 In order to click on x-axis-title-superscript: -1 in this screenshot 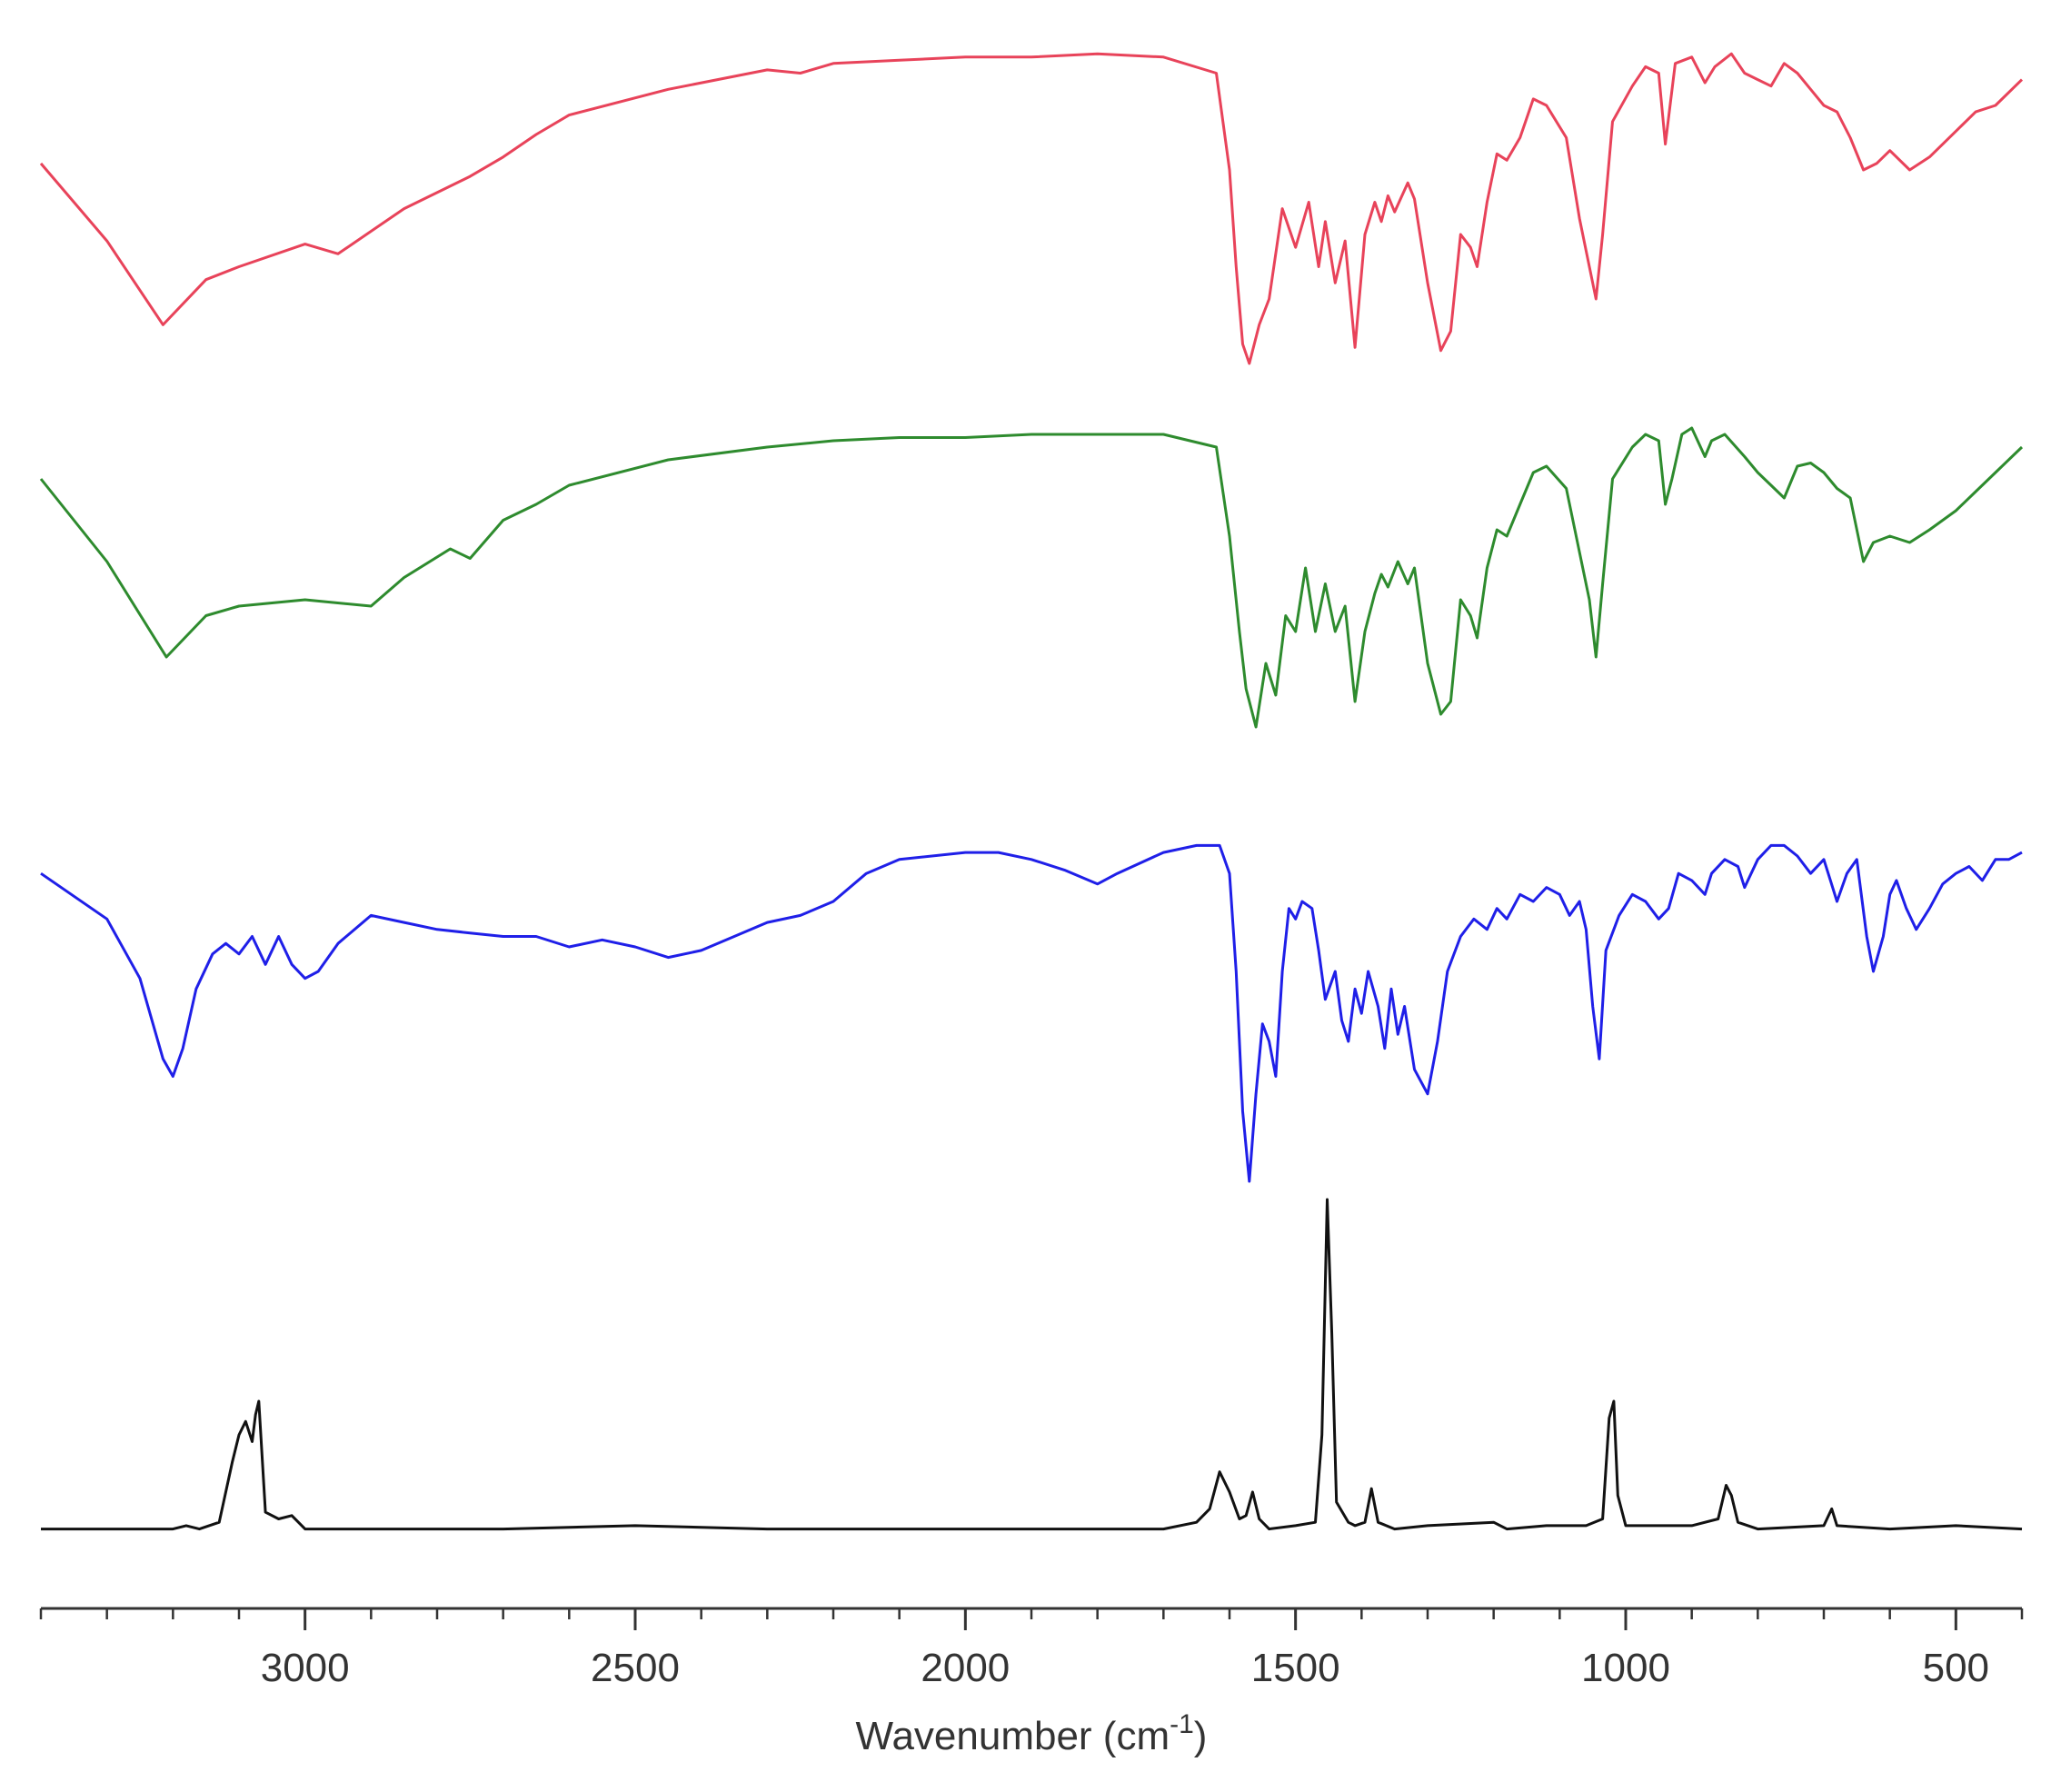, I will do `click(1182, 1724)`.